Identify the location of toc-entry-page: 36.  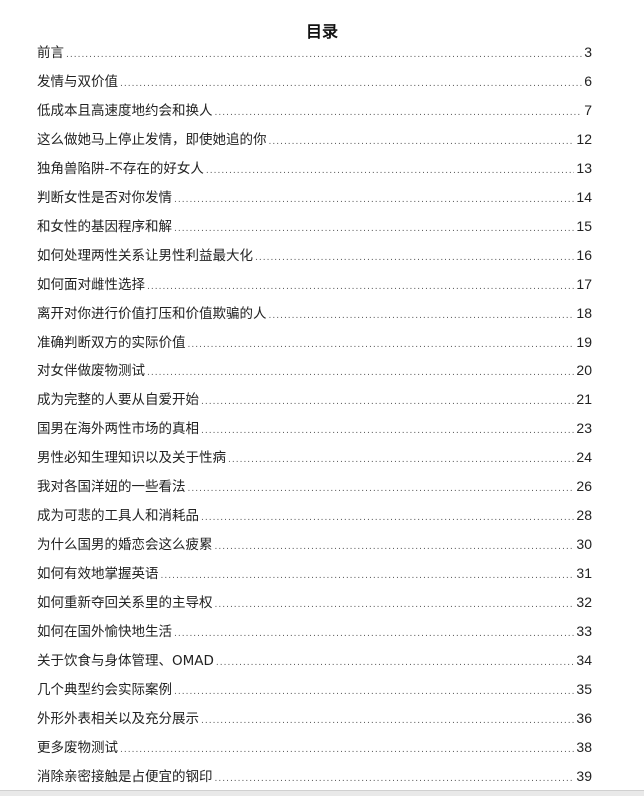
(584, 717).